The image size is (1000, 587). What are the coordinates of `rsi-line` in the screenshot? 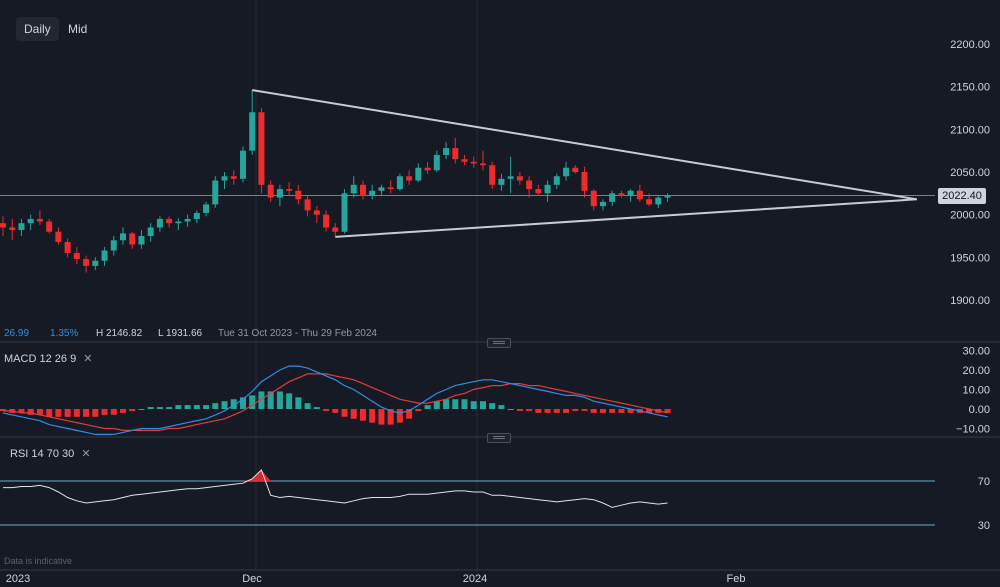 It's located at (335, 488).